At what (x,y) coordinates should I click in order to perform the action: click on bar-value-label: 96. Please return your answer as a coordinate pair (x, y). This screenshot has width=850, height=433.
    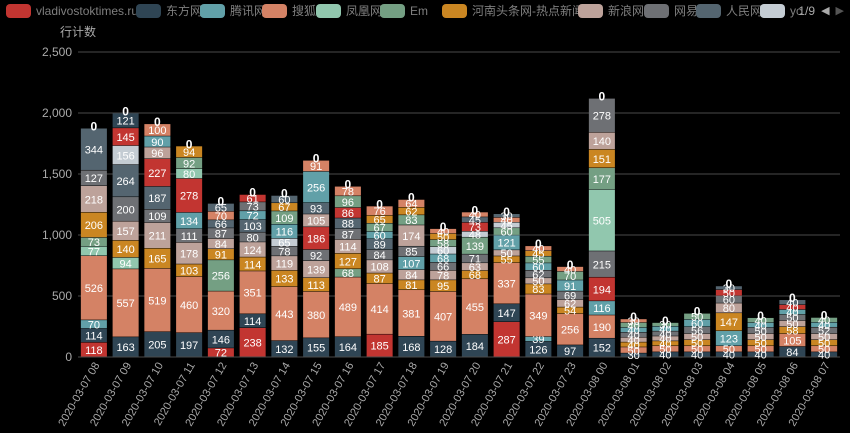
    Looking at the image, I should click on (157, 154).